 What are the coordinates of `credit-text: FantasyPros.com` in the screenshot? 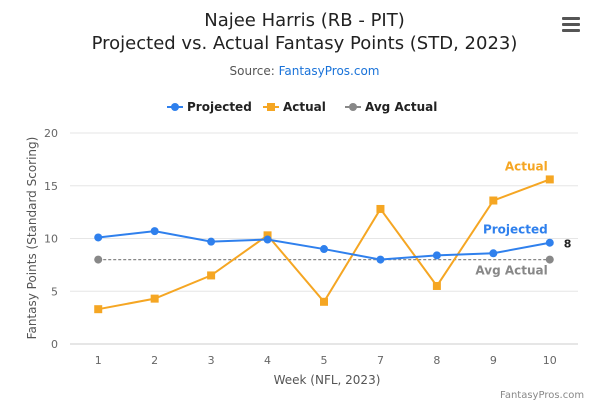 It's located at (542, 395).